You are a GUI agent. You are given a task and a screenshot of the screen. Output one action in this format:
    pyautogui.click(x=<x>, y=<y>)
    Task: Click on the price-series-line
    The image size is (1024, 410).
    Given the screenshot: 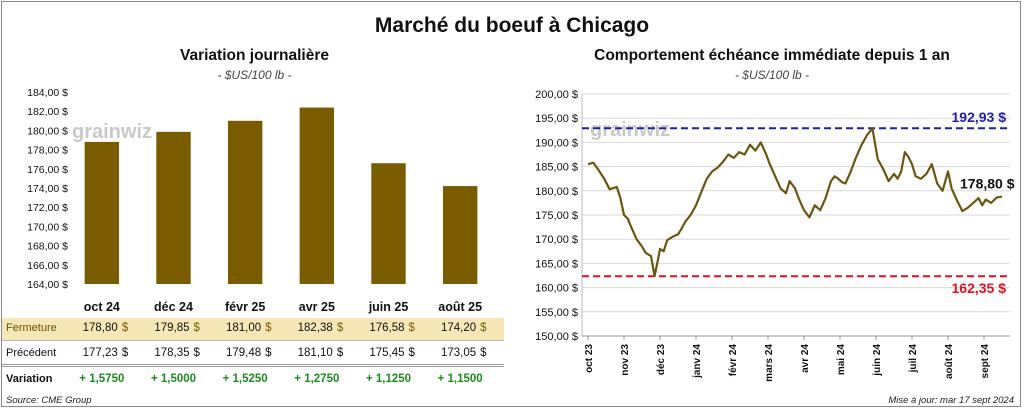 What is the action you would take?
    pyautogui.click(x=795, y=202)
    